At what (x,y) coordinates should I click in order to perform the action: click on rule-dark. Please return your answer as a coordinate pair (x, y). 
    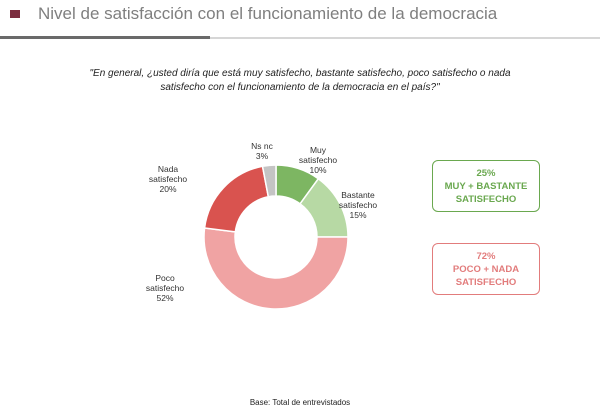
    Looking at the image, I should click on (105, 37).